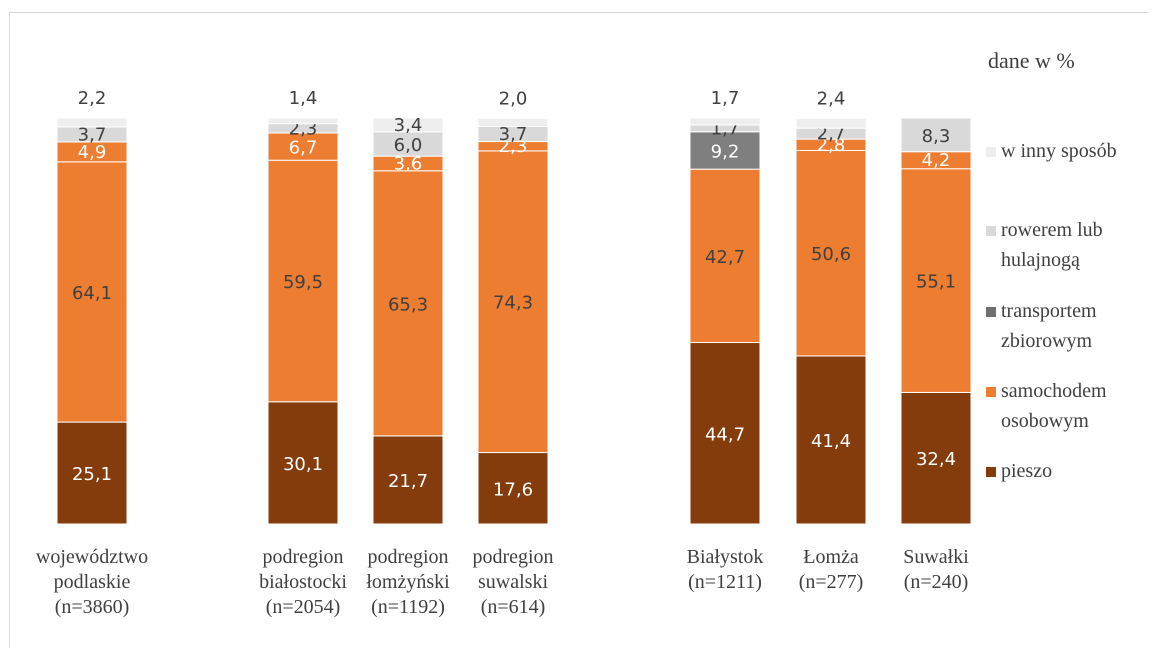 This screenshot has width=1156, height=650. I want to click on category-label: (n=240), so click(936, 582).